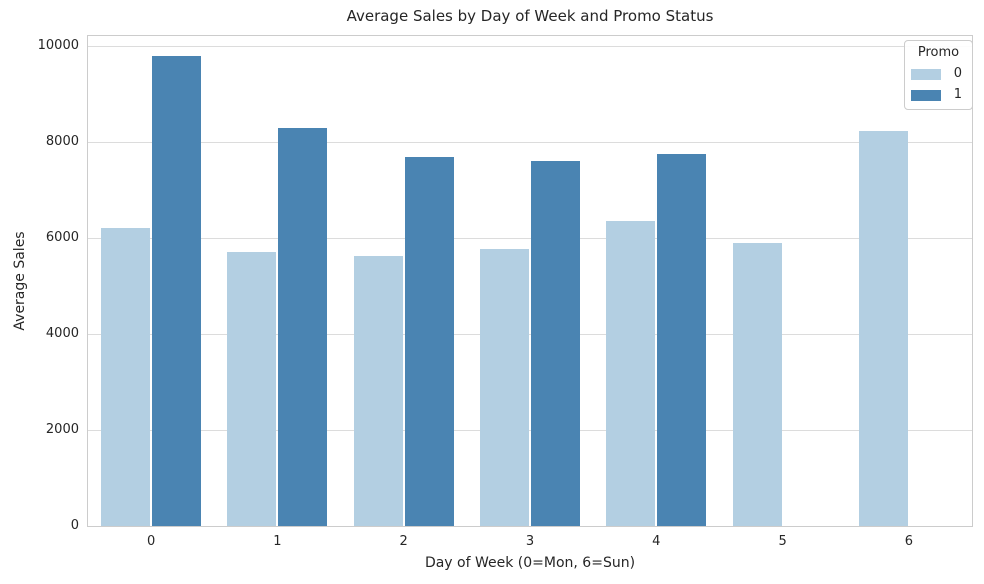 The image size is (984, 584). Describe the element at coordinates (177, 291) in the screenshot. I see `bar-promo1-day0` at that location.